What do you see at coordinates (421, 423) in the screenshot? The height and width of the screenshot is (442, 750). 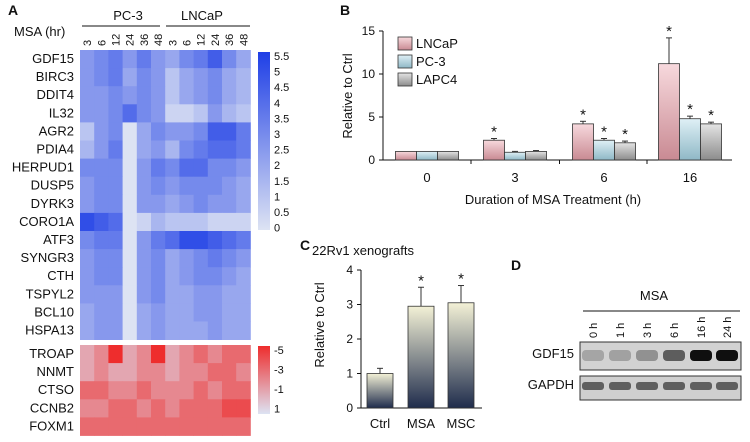 I see `panel-c-xtick-label: MSA` at bounding box center [421, 423].